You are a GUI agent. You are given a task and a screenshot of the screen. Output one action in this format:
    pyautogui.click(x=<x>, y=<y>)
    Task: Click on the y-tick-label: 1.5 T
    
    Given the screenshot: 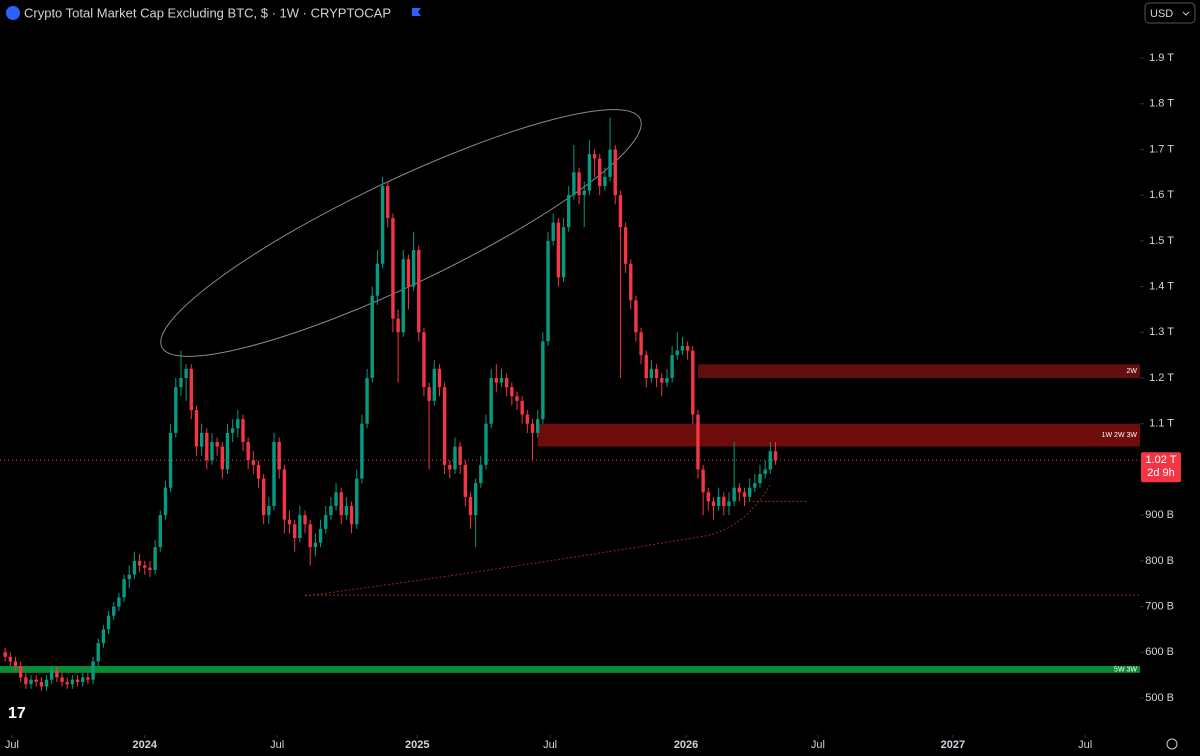 What is the action you would take?
    pyautogui.click(x=1161, y=241)
    